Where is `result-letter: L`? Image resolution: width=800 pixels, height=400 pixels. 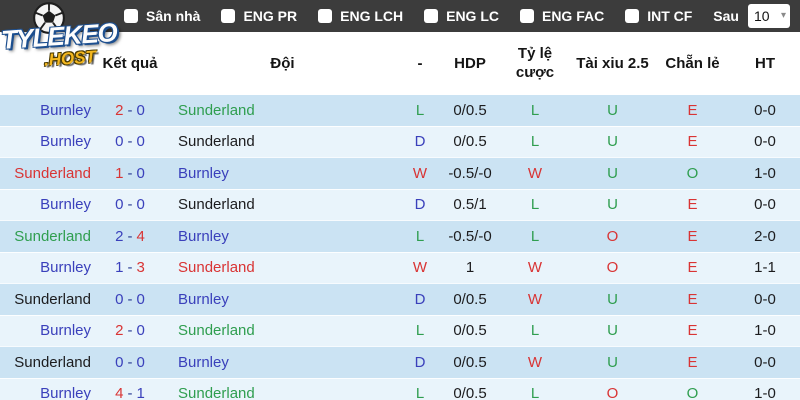
result-letter: L is located at coordinates (420, 236).